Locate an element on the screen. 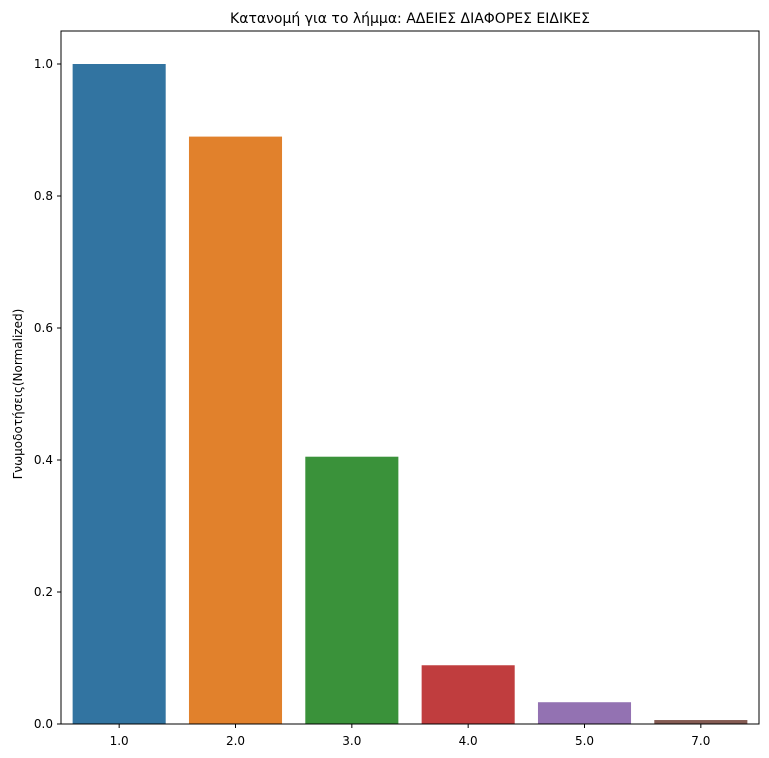  x-ticks-group: 1.0 2.0 3.0 4.0 5.0 7.0 is located at coordinates (410, 736).